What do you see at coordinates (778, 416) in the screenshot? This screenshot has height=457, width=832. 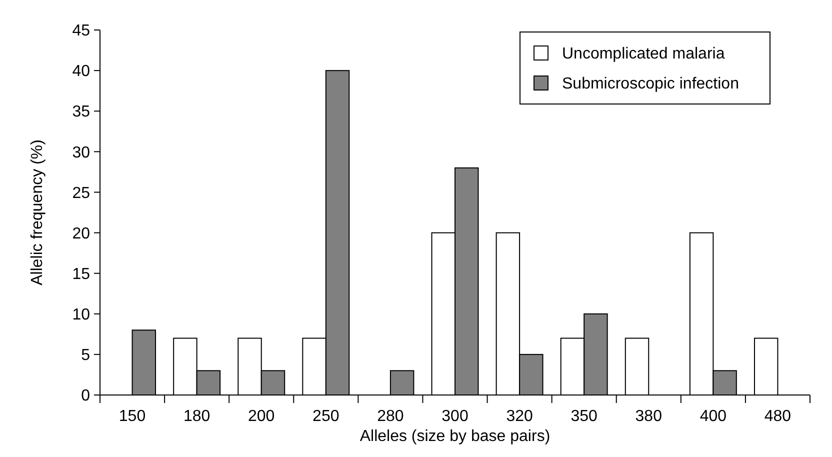 I see `x-tick-label: 480` at bounding box center [778, 416].